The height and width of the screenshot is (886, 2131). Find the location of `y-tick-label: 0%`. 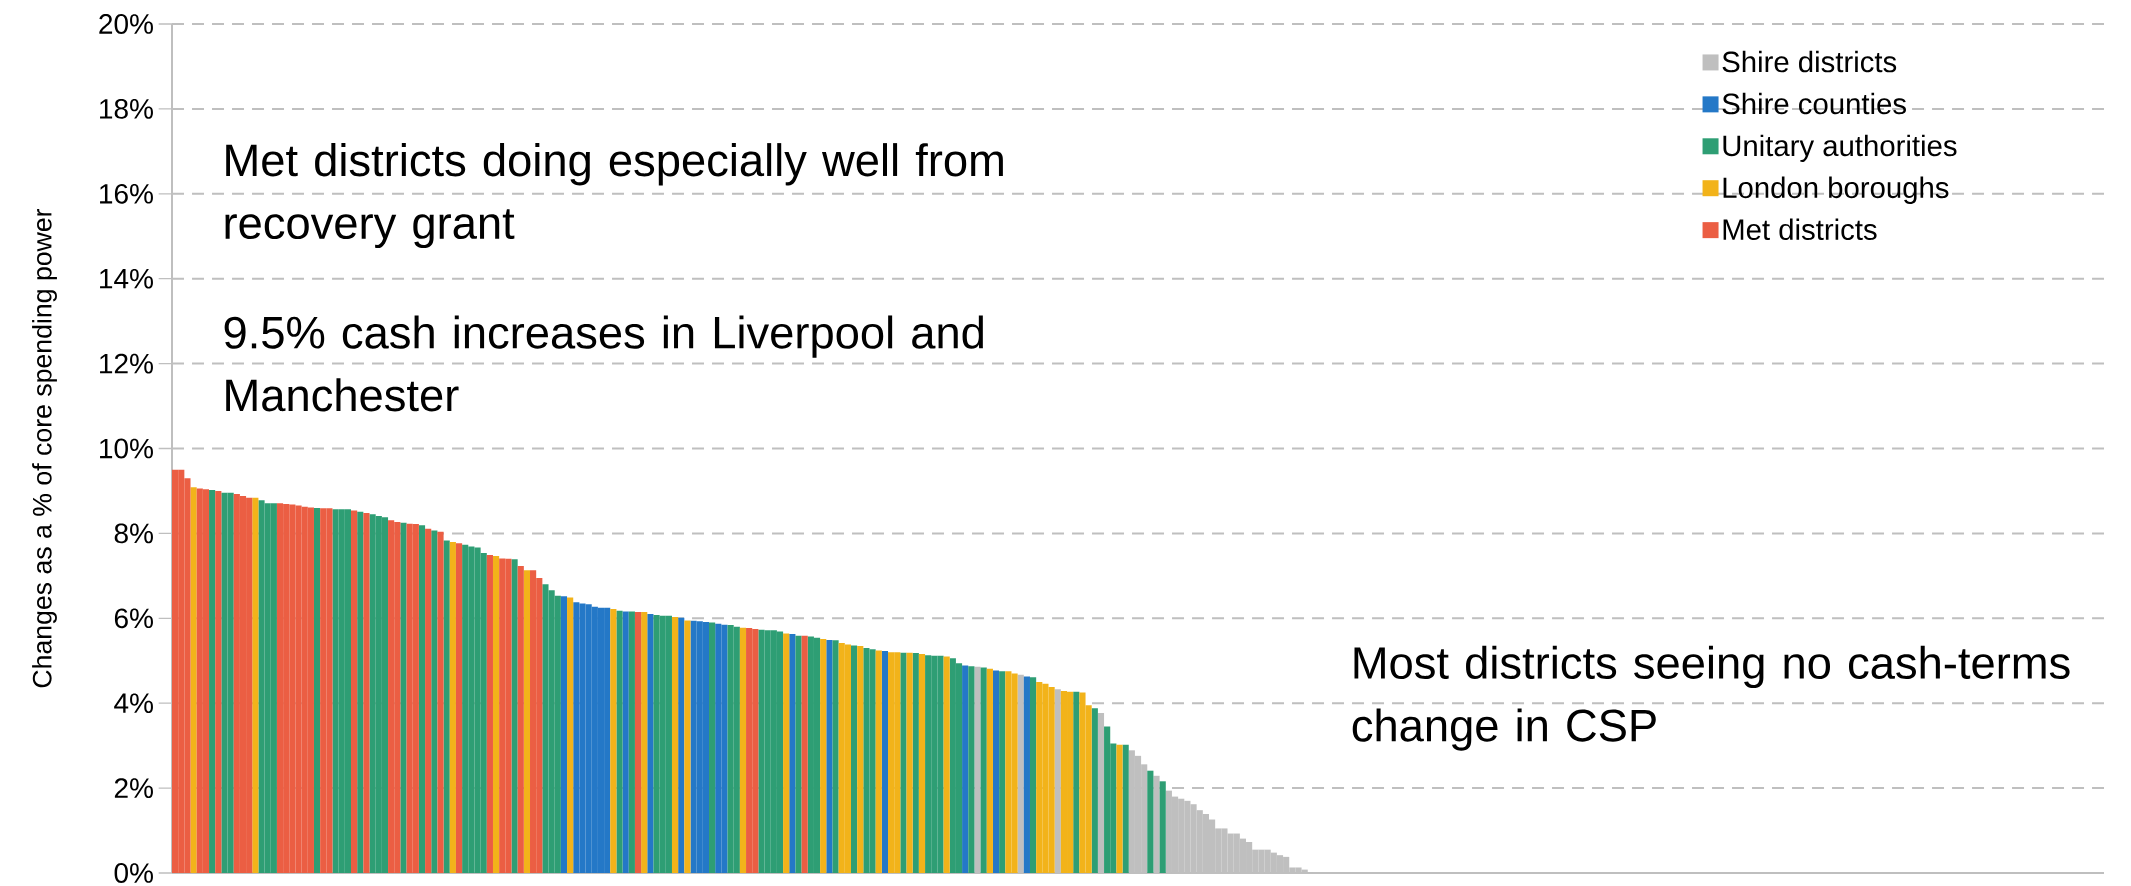

y-tick-label: 0% is located at coordinates (133, 873).